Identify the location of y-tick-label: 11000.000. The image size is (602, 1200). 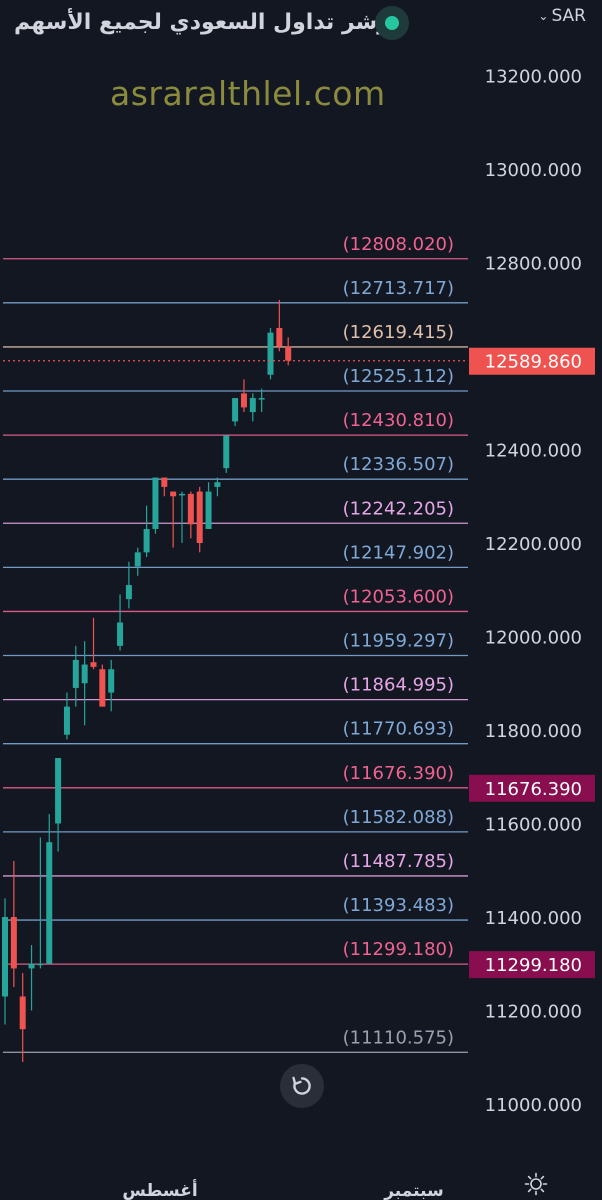
(533, 1105).